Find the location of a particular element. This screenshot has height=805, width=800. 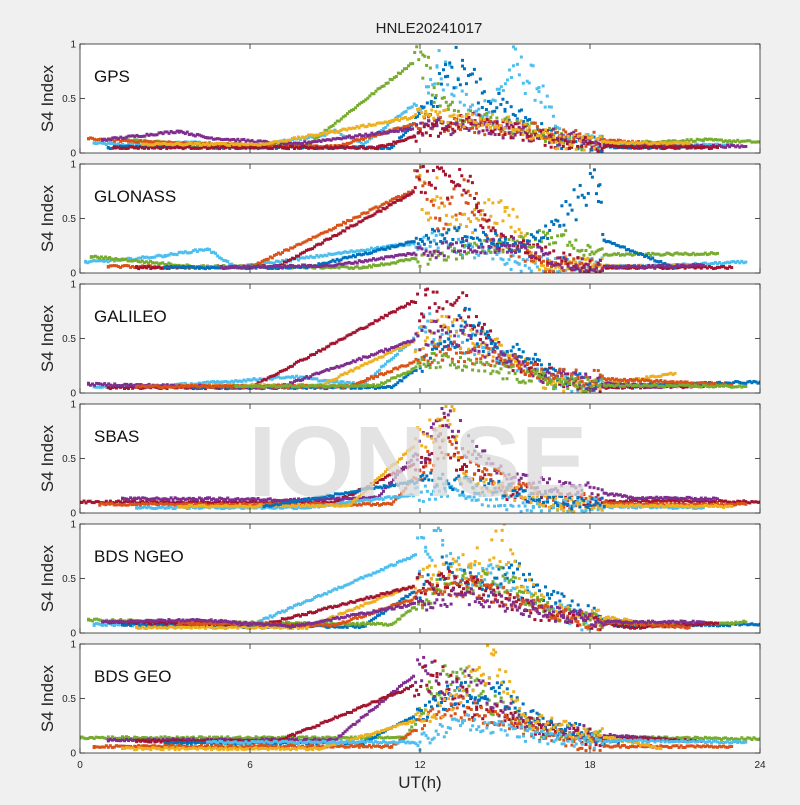

y-axis-label: S4 Index is located at coordinates (47, 218).